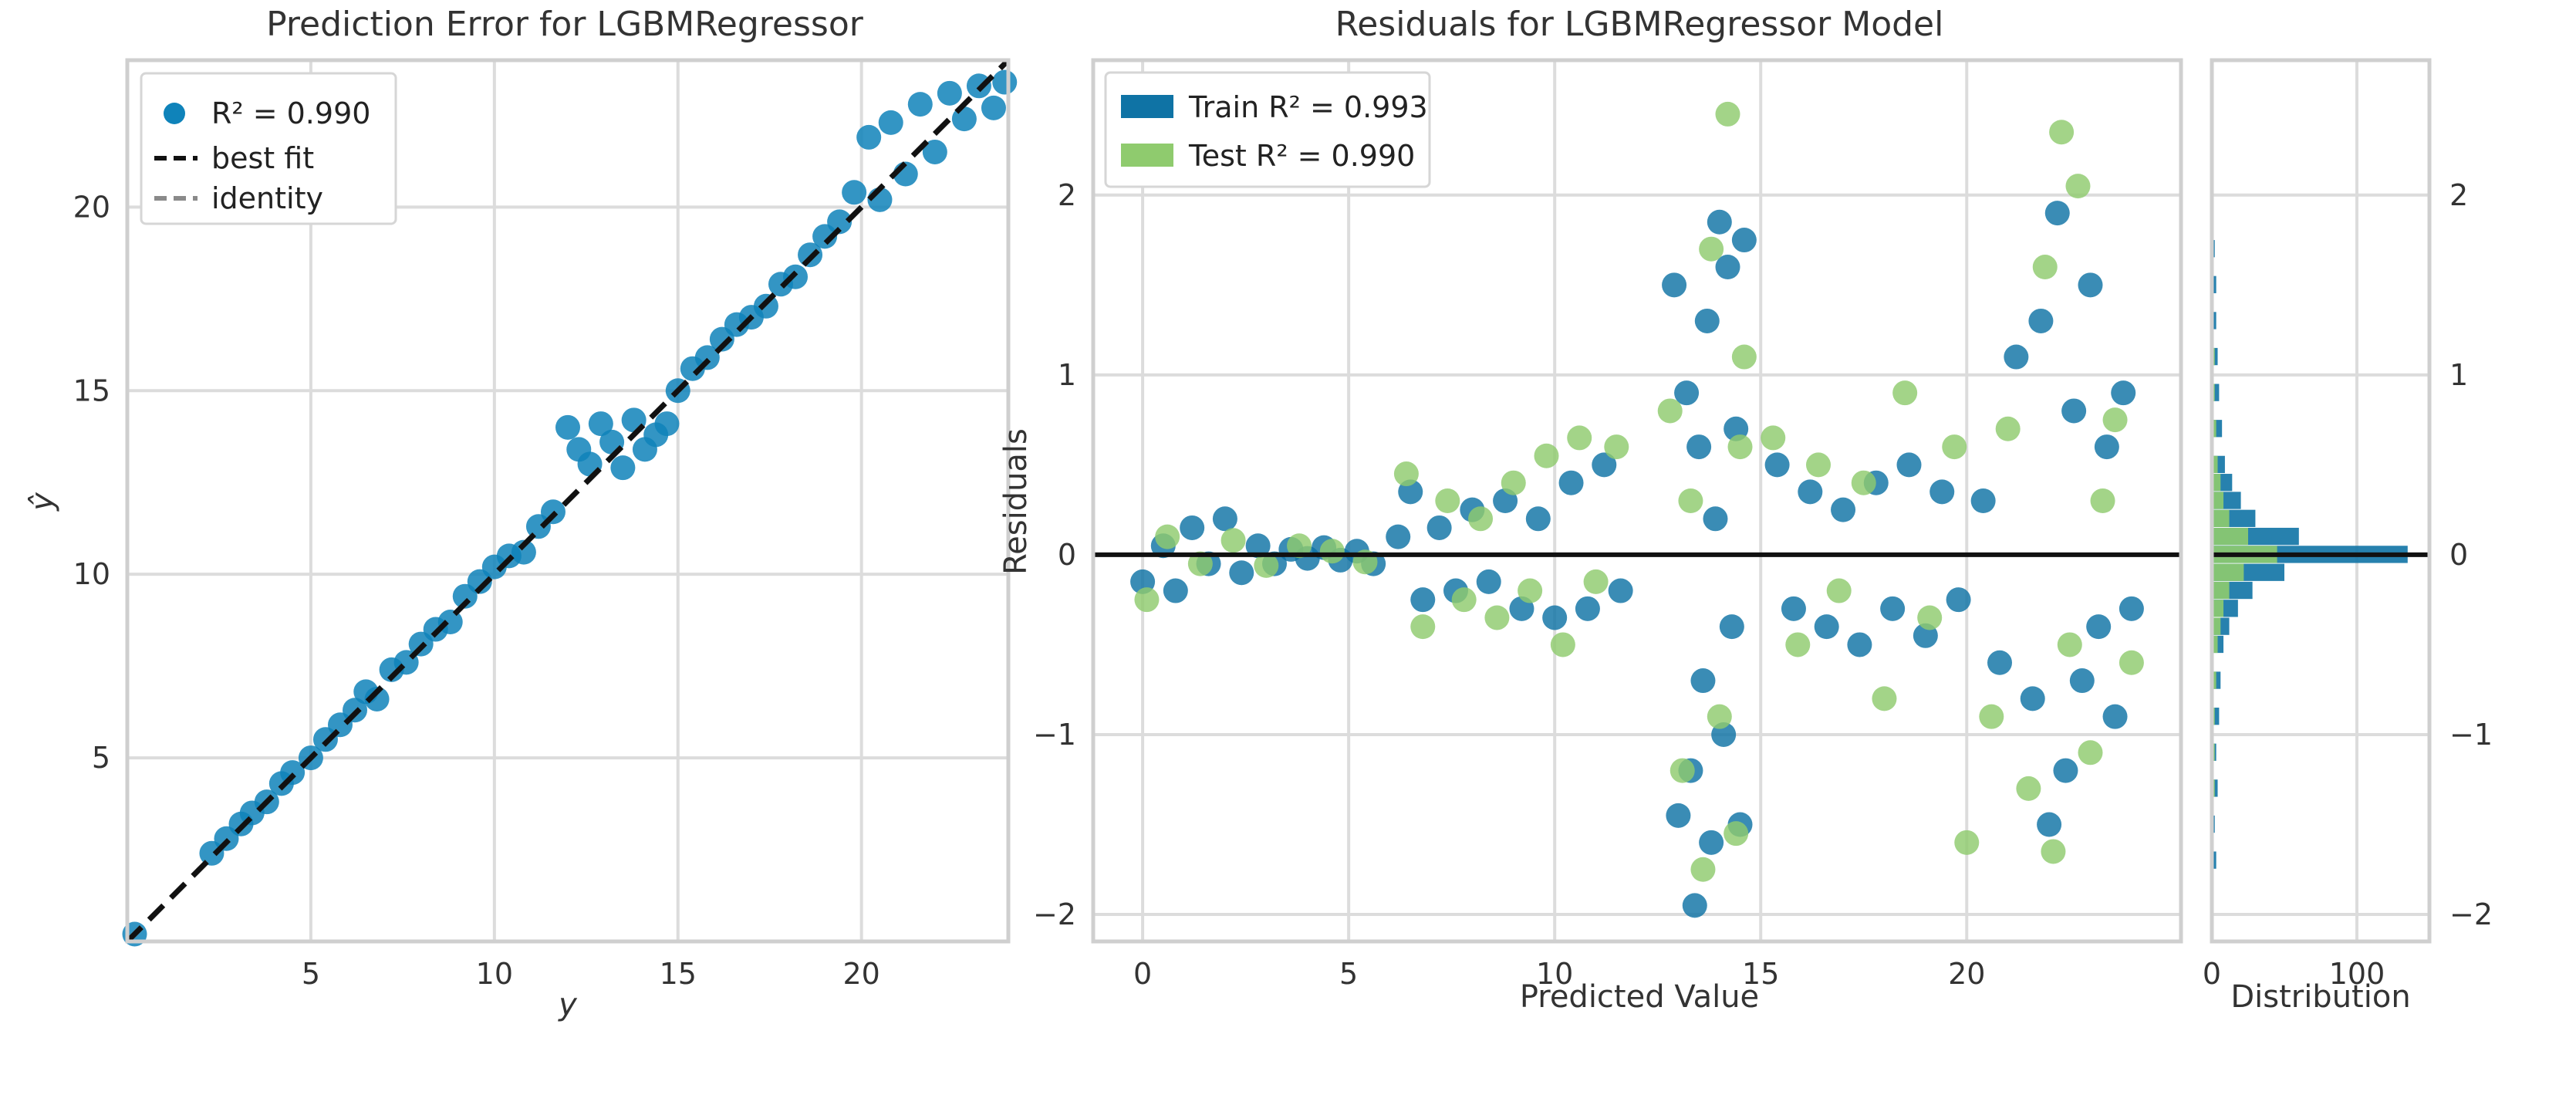  What do you see at coordinates (861, 974) in the screenshot?
I see `x-tick-label: 20` at bounding box center [861, 974].